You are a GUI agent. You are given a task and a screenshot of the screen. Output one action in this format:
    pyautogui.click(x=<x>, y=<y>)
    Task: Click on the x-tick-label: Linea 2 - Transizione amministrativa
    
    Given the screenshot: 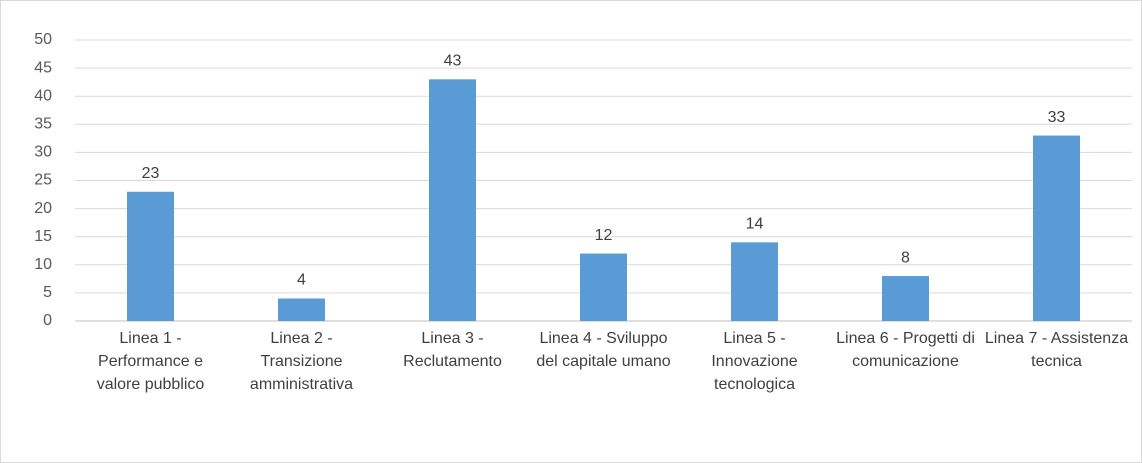 What is the action you would take?
    pyautogui.click(x=301, y=361)
    